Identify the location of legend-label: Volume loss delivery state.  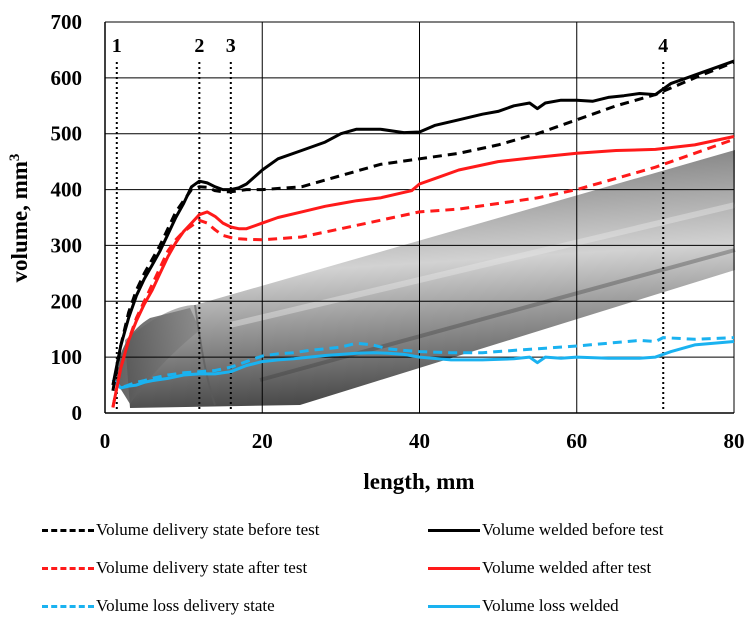
(185, 605).